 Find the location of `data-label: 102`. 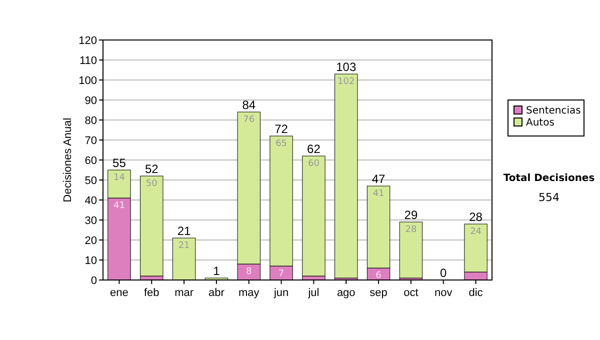

data-label: 102 is located at coordinates (346, 82).